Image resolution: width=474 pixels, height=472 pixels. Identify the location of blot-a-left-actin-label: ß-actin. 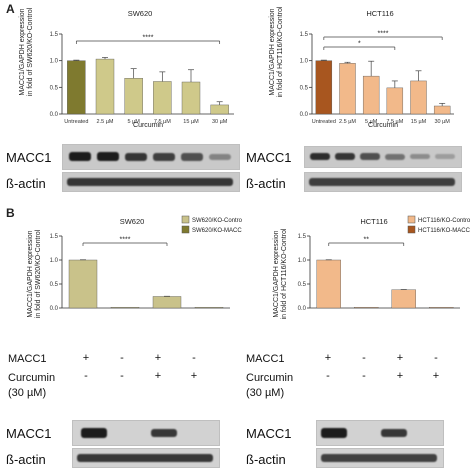
(26, 183).